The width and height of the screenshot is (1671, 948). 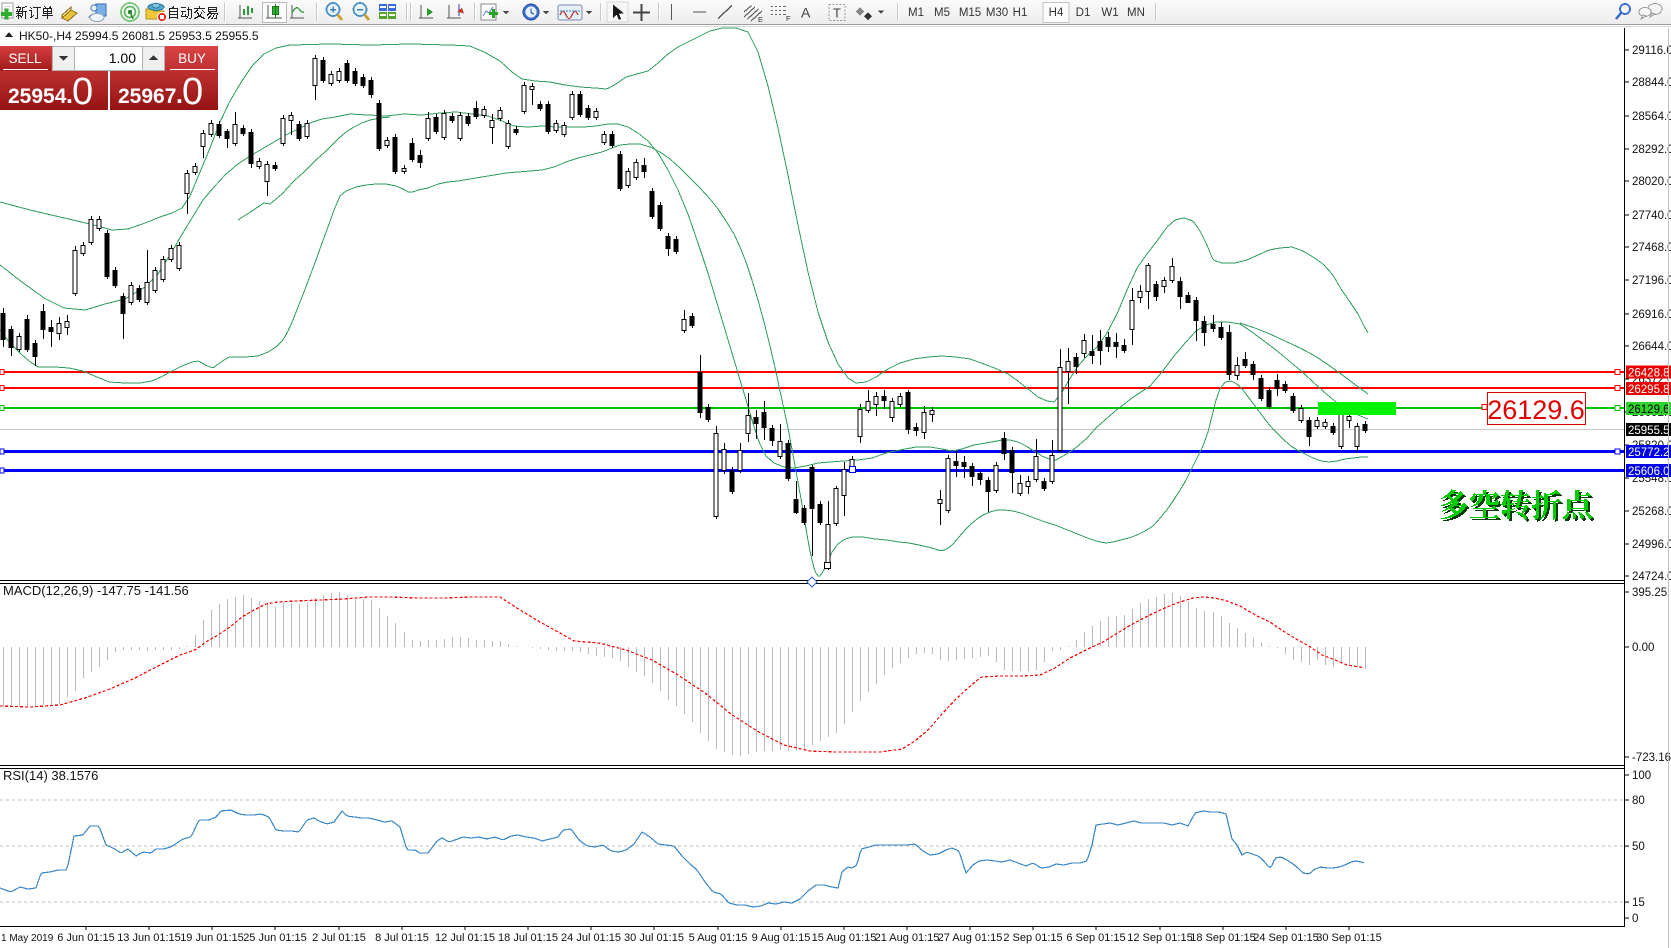 I want to click on svg-text: 1 May 2019, so click(x=27, y=938).